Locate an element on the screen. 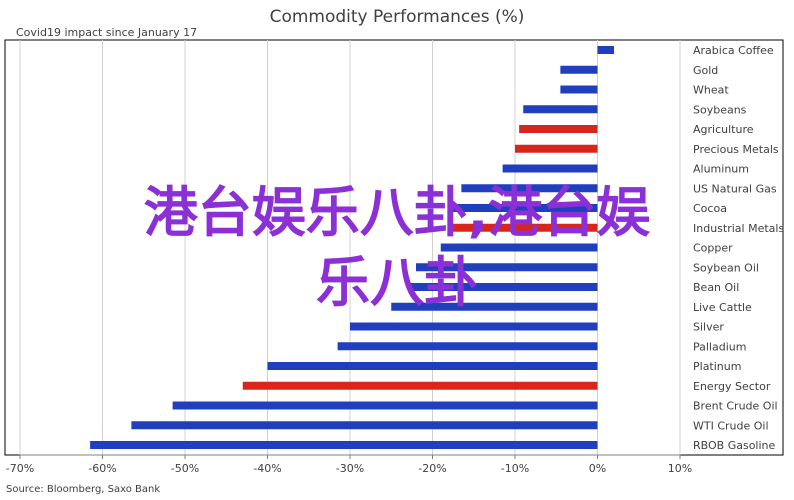 This screenshot has height=500, width=794. category-label: Arabica Coffee is located at coordinates (733, 50).